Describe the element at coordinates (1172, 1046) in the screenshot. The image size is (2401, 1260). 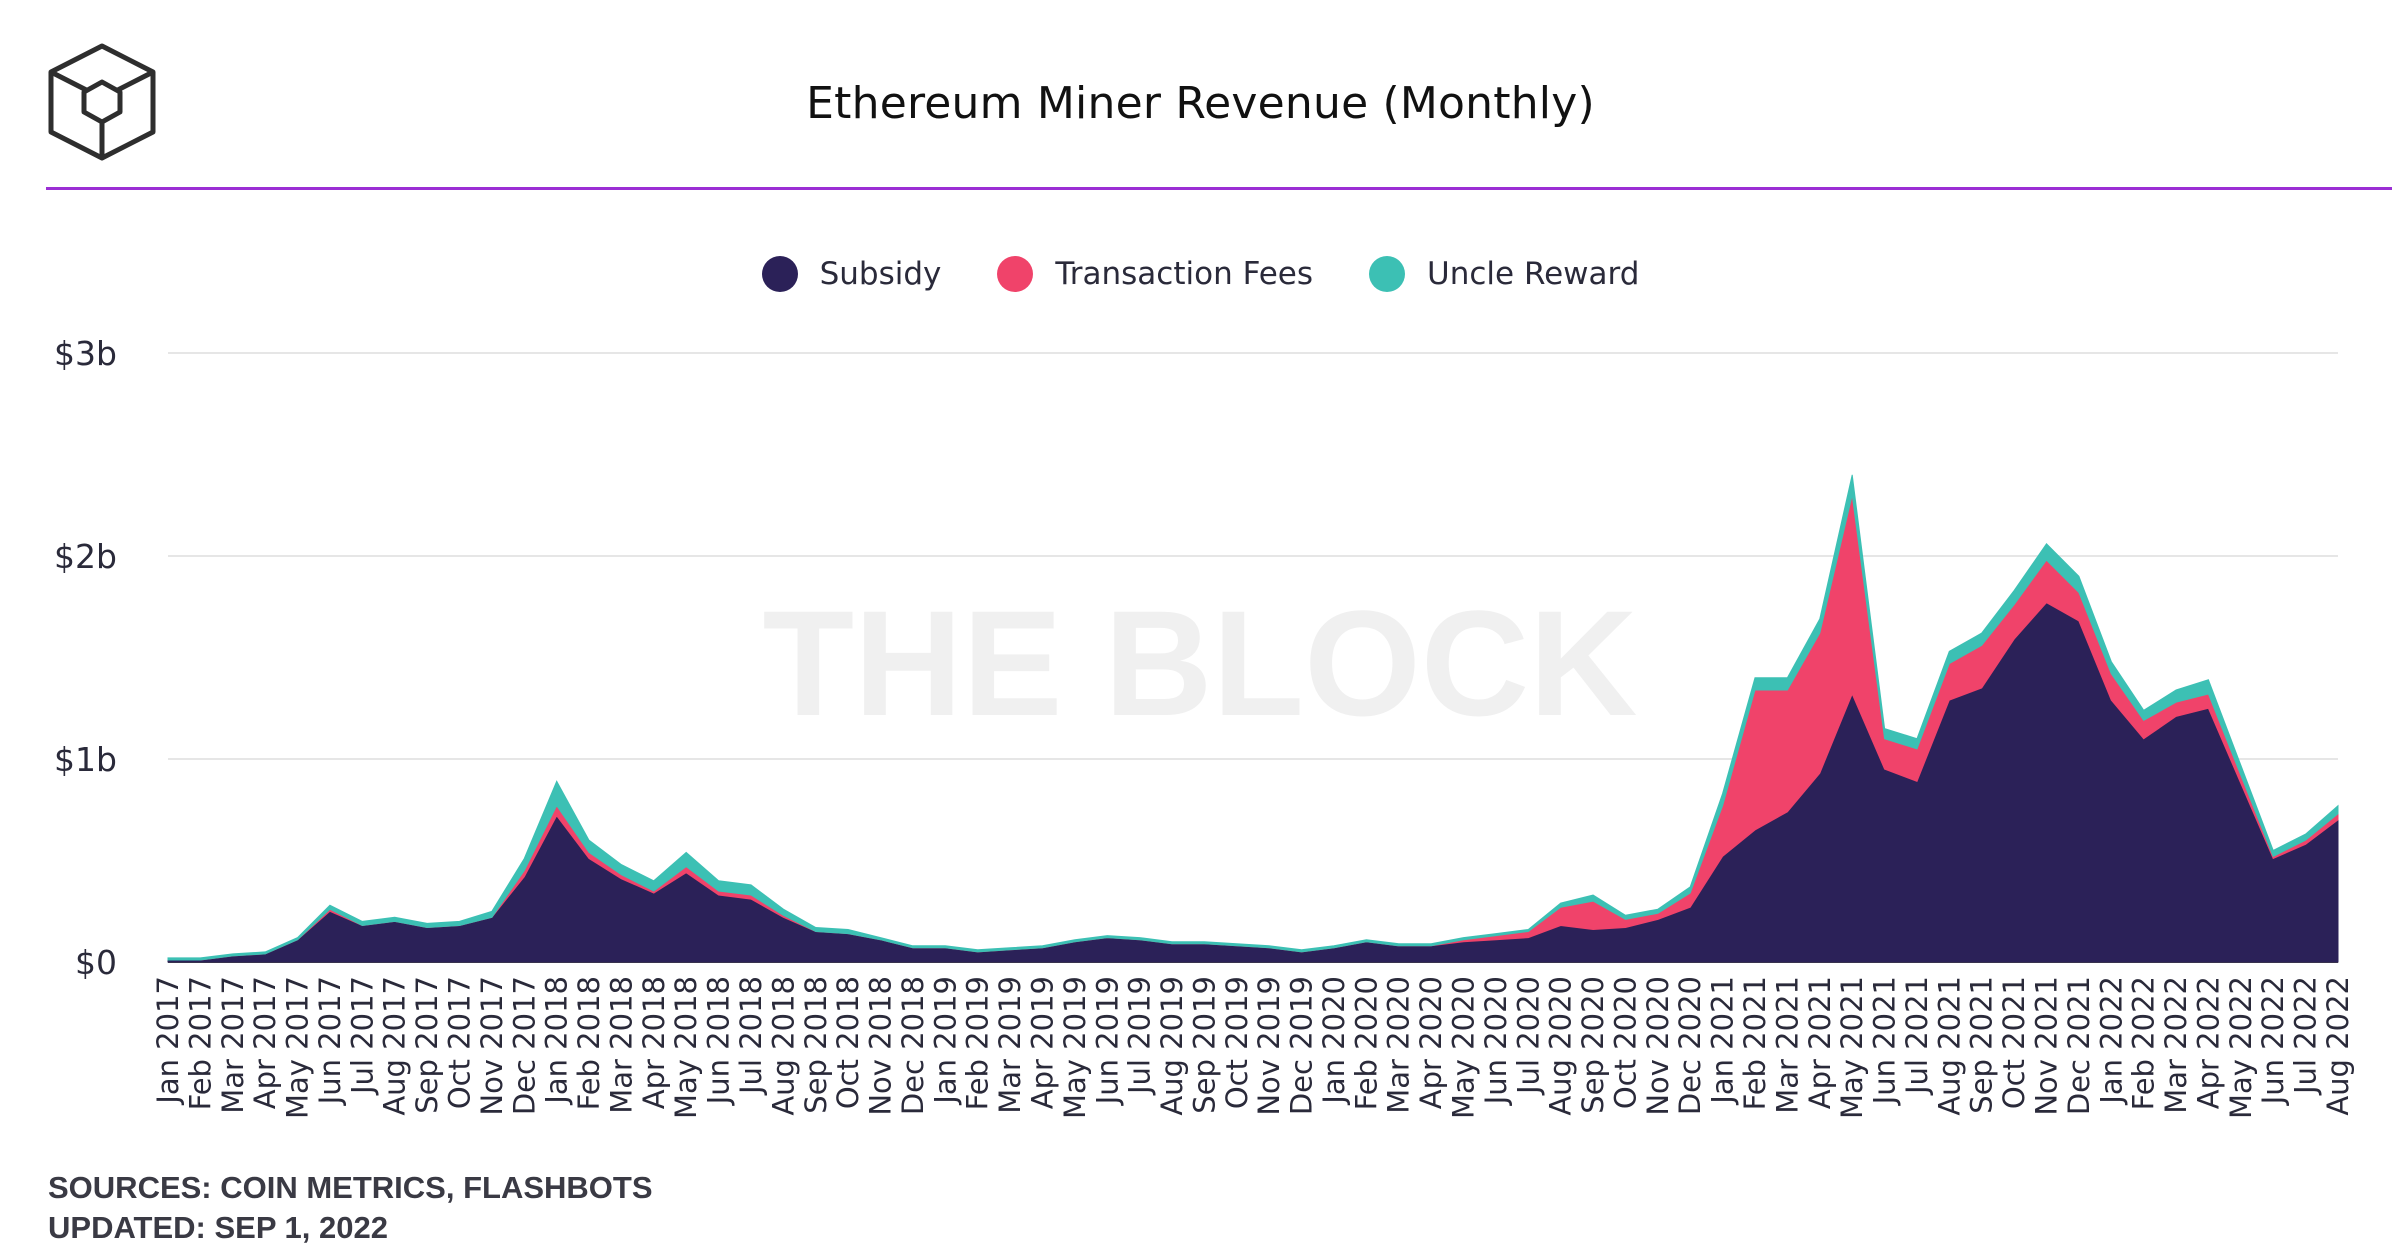
I see `x-tick-label: Aug 2019` at that location.